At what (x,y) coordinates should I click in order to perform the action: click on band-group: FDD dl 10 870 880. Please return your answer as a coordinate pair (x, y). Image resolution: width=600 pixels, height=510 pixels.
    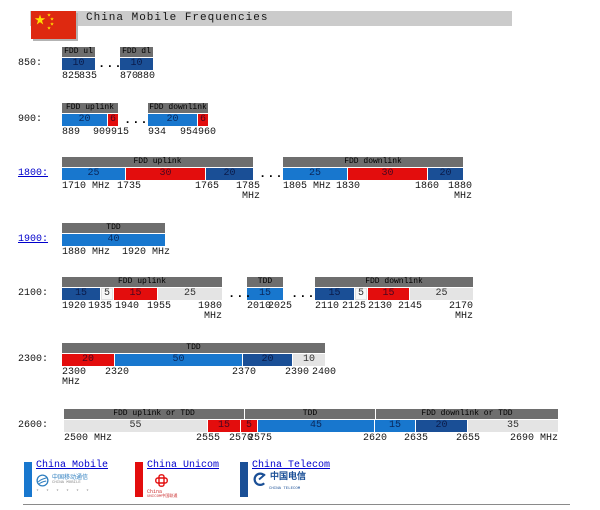
    Looking at the image, I should click on (137, 64).